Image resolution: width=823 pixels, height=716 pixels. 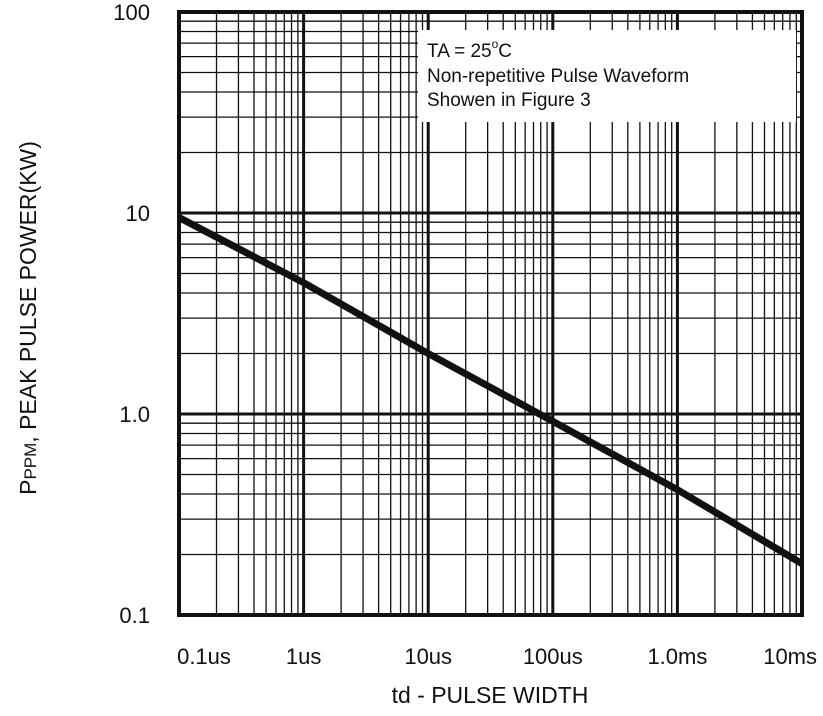 What do you see at coordinates (558, 76) in the screenshot?
I see `annotation-line-2: Non-repetitive Pulse Waveform` at bounding box center [558, 76].